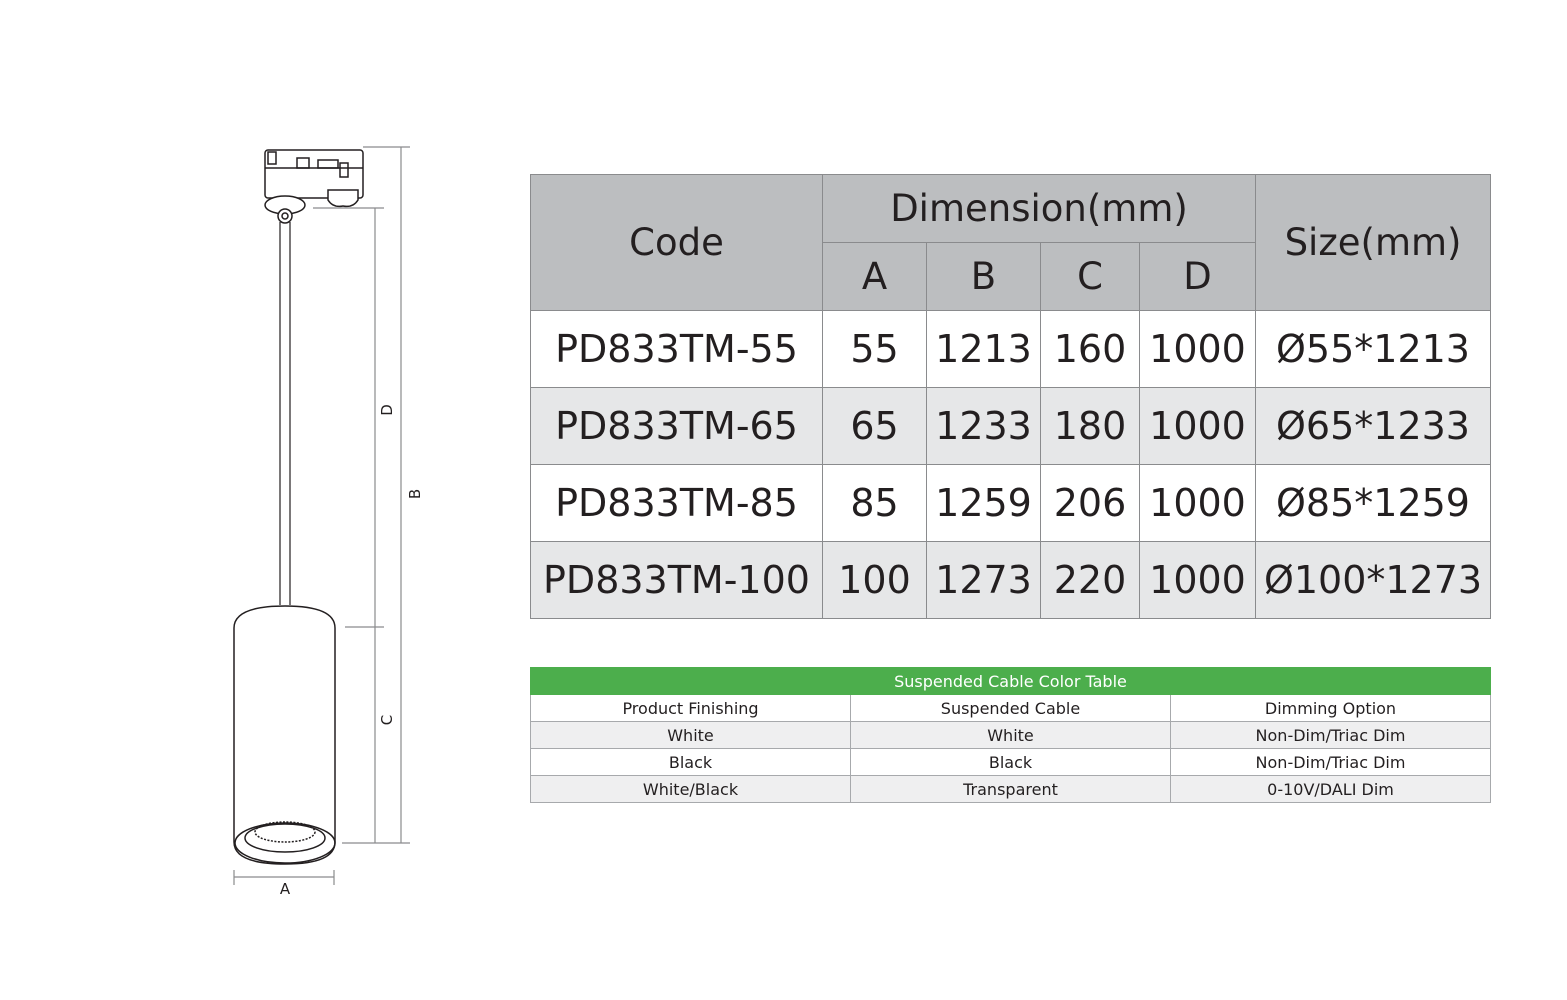 This screenshot has height=1000, width=1567. I want to click on cell-a: 65, so click(874, 426).